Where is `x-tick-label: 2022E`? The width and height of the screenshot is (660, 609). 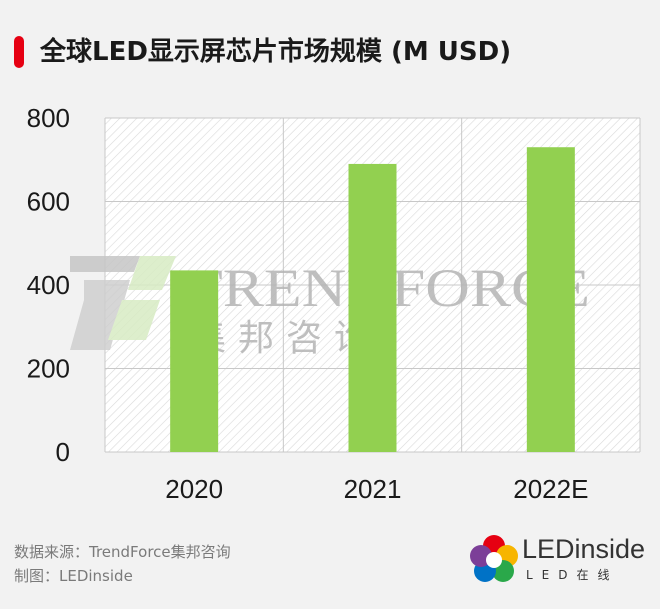 x-tick-label: 2022E is located at coordinates (550, 489).